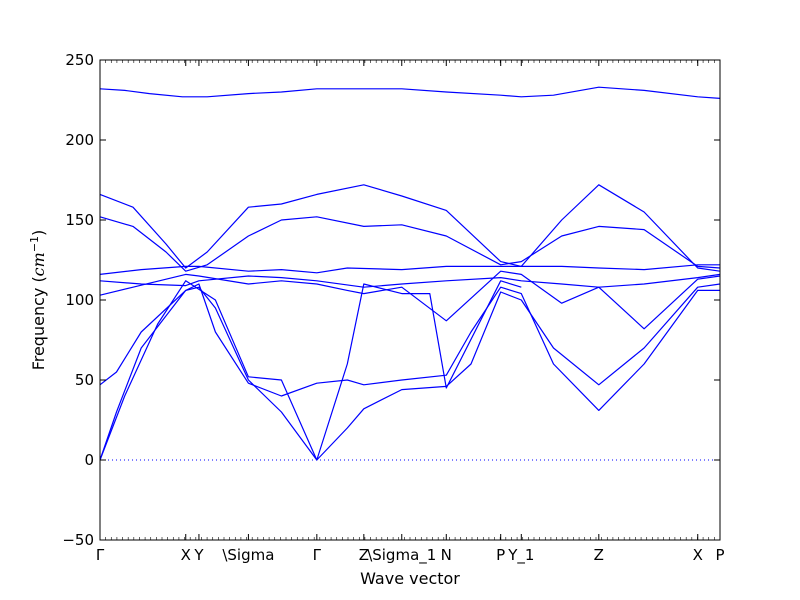 The height and width of the screenshot is (600, 800). Describe the element at coordinates (38, 264) in the screenshot. I see `y-axis-label-unit: cm` at that location.